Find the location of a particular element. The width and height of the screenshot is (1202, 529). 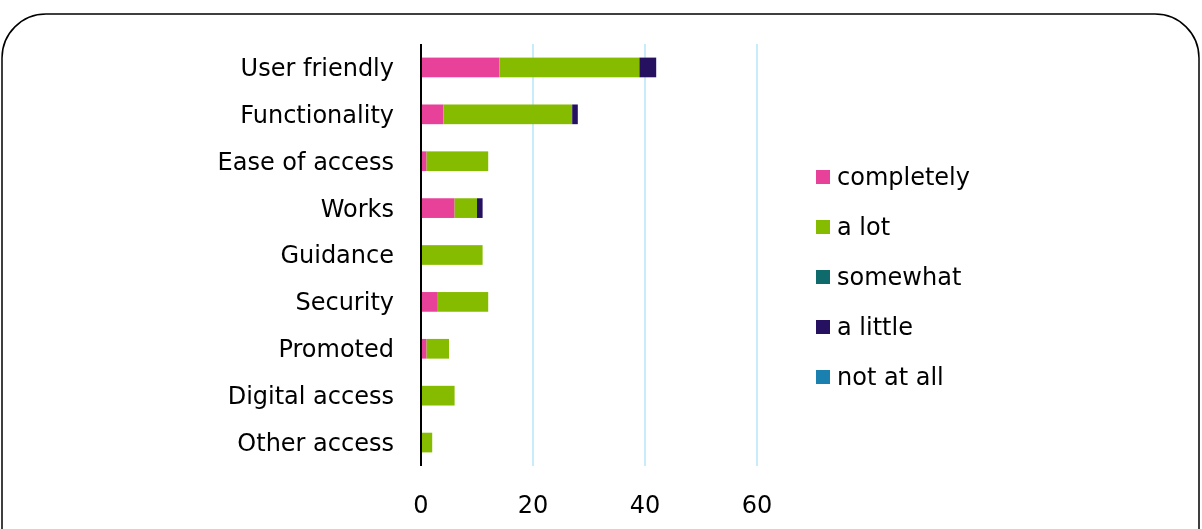

y-tick-label: Functionality is located at coordinates (317, 114).